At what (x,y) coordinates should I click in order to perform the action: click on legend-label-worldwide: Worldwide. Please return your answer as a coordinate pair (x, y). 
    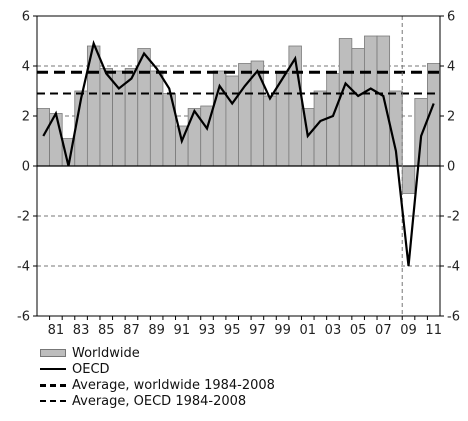
    Looking at the image, I should click on (106, 353).